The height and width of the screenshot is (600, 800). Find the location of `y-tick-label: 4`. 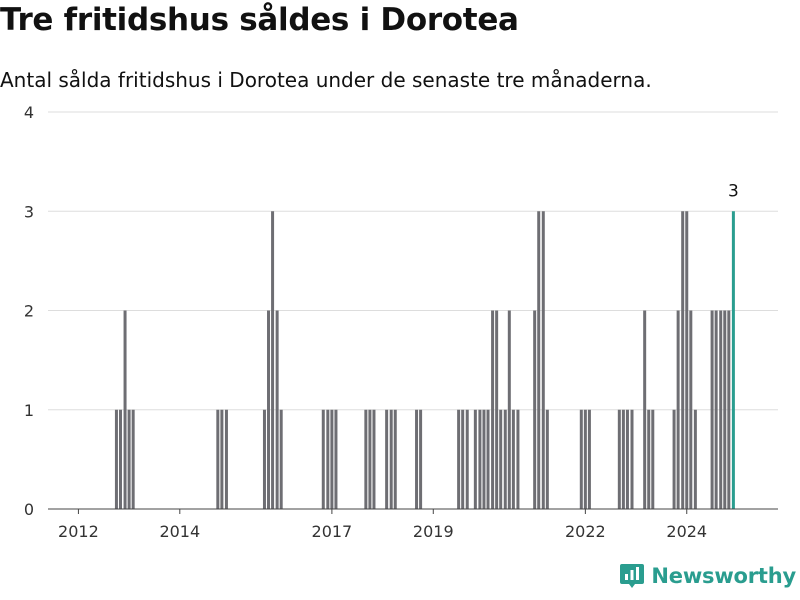

y-tick-label: 4 is located at coordinates (29, 112).